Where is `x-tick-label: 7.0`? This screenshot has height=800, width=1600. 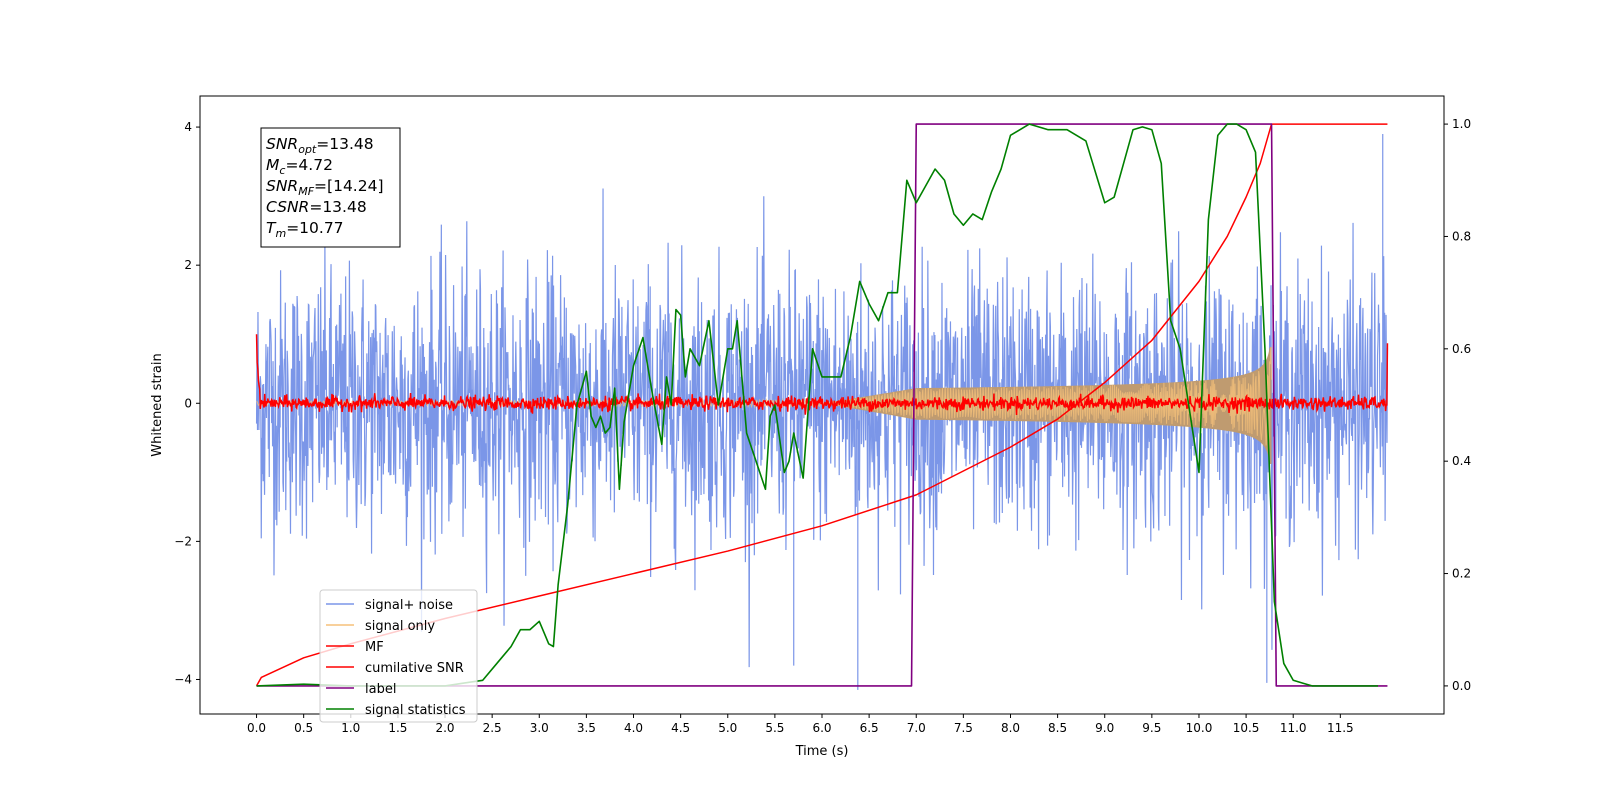
x-tick-label: 7.0 is located at coordinates (916, 728).